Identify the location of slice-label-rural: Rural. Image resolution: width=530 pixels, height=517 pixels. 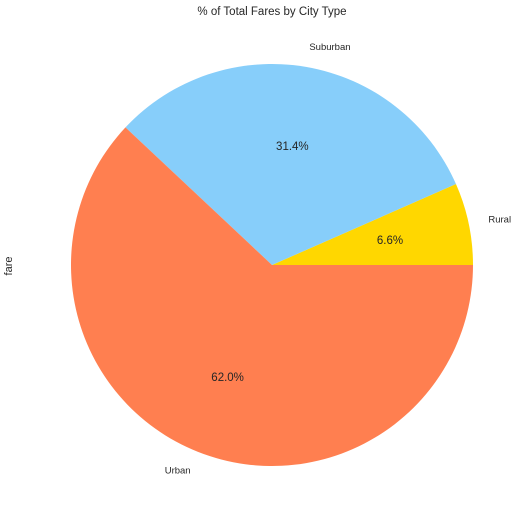
(499, 219).